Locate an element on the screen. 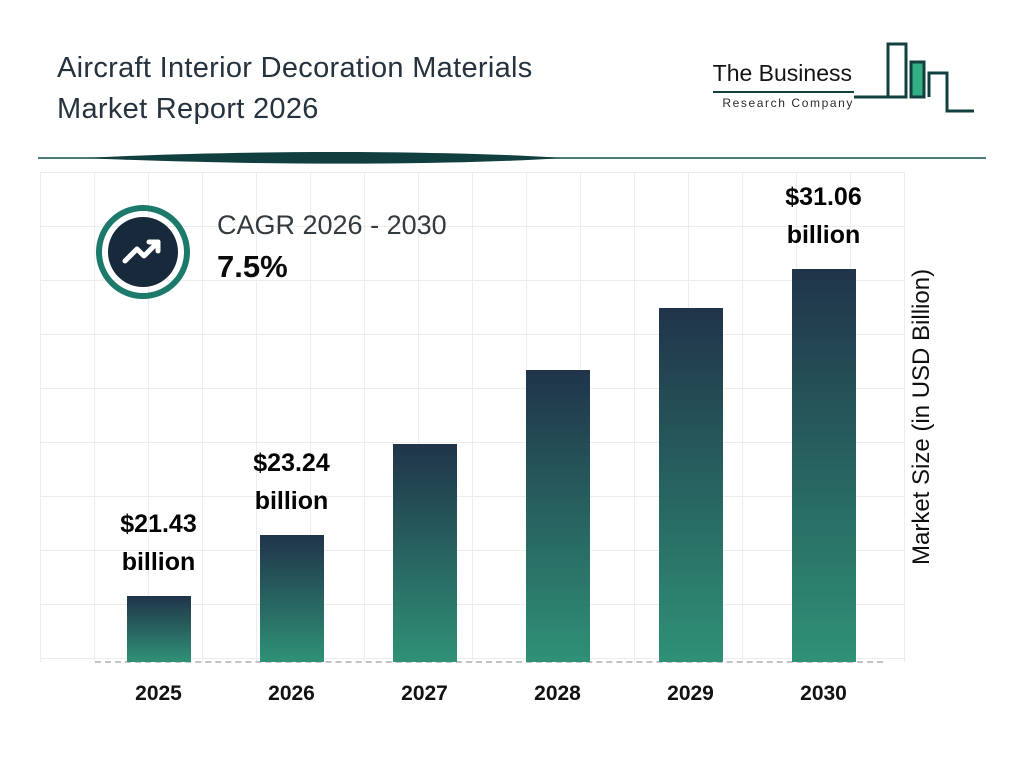  y-axis-label: Market Size (in USD Billion) is located at coordinates (921, 417).